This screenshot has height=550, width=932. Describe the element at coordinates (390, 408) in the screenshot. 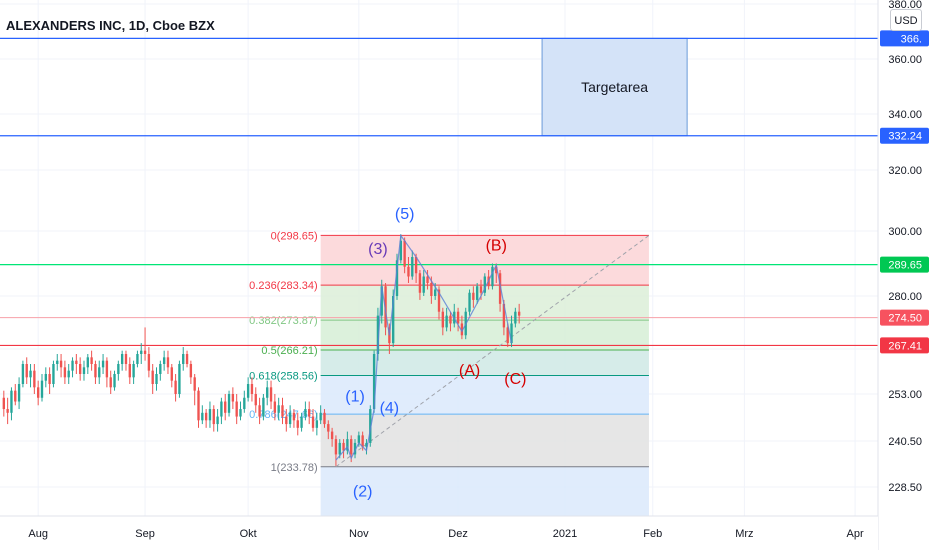

I see `wave-label: (4)` at that location.